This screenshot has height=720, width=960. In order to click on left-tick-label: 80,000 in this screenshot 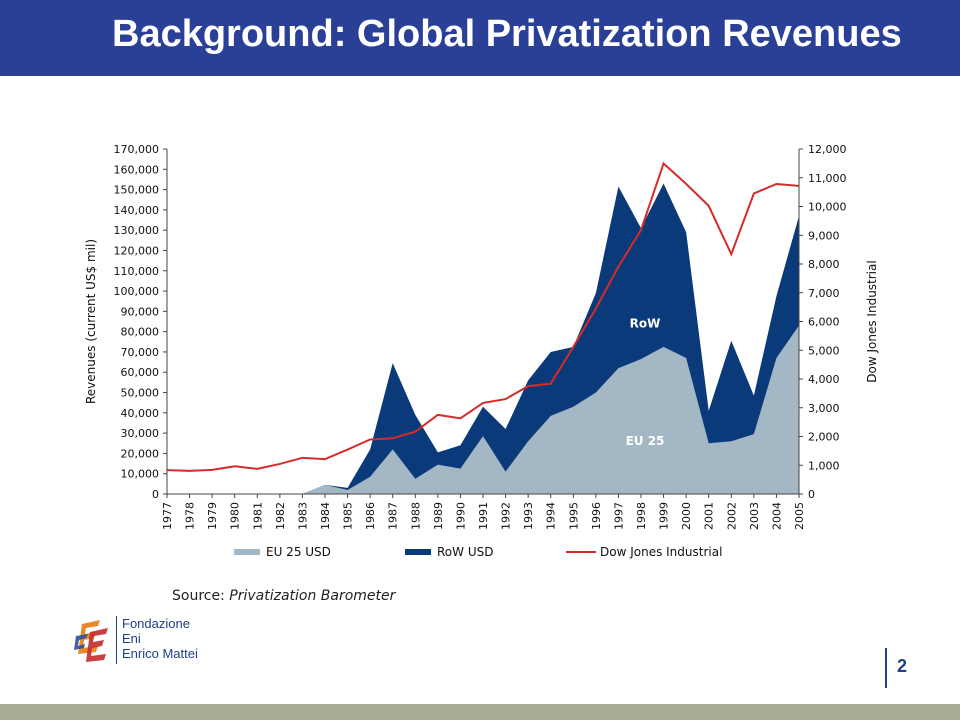, I will do `click(140, 332)`.